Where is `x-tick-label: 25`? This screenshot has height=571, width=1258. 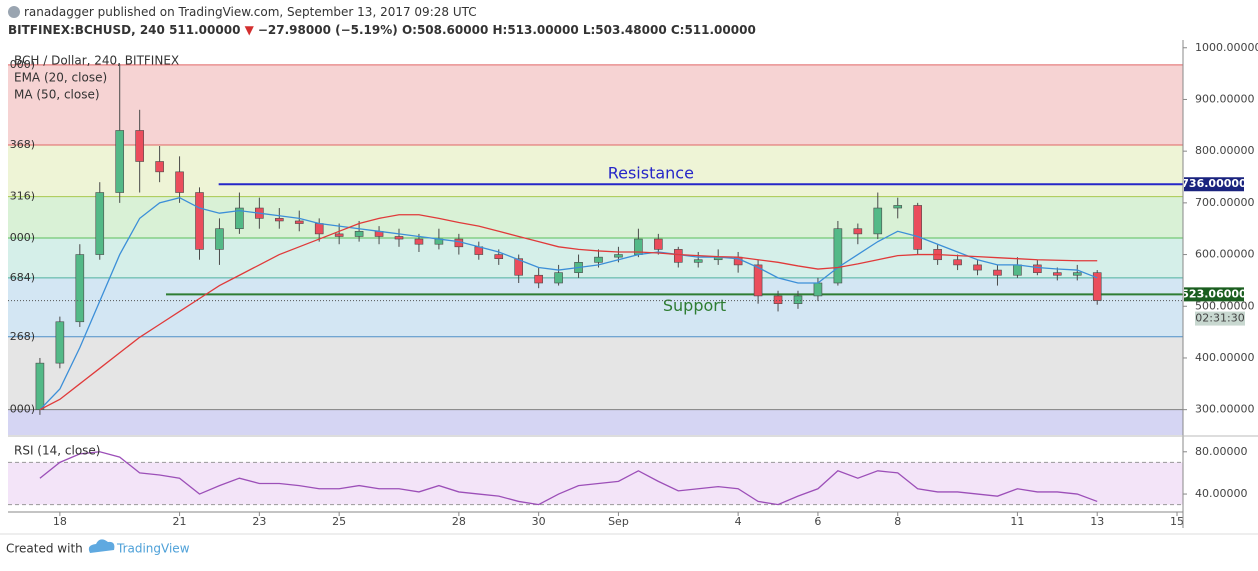 x-tick-label: 25 is located at coordinates (339, 521).